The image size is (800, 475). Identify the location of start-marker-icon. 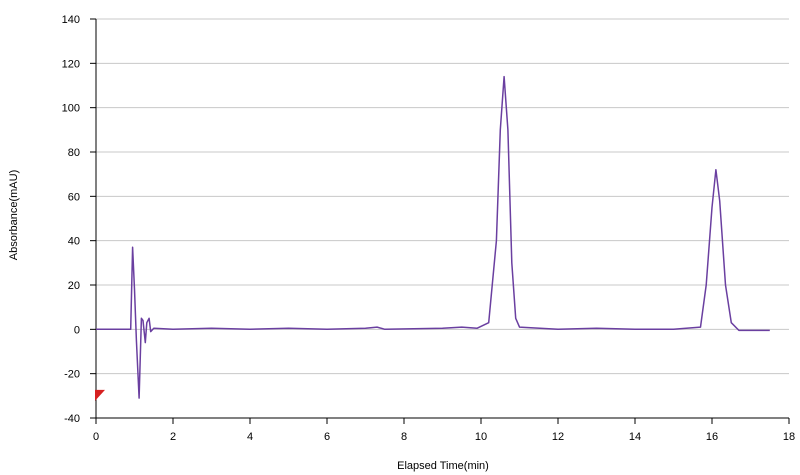
(100, 395).